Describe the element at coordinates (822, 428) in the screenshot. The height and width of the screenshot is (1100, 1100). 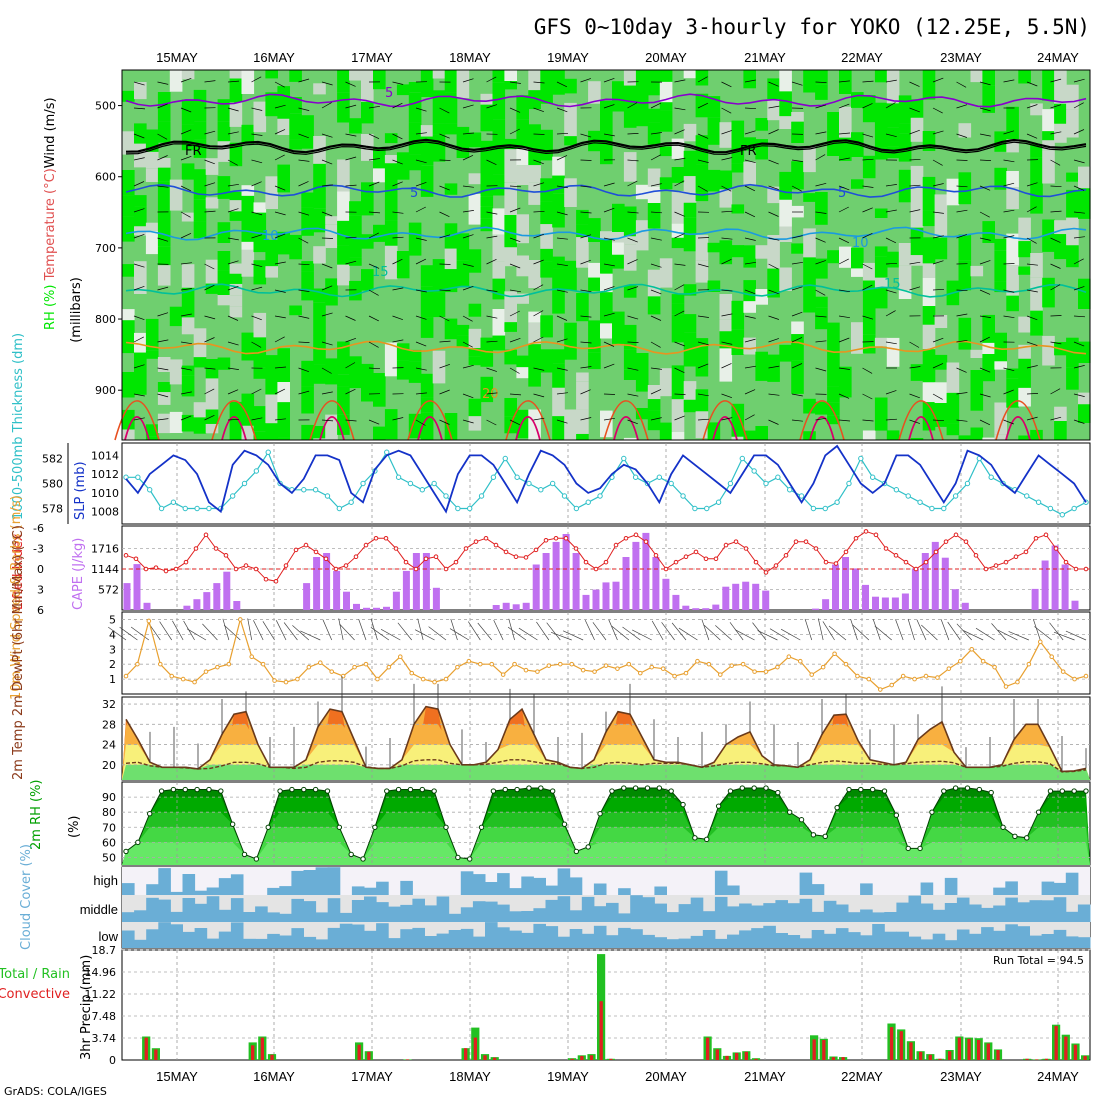
I see `contour-bump` at that location.